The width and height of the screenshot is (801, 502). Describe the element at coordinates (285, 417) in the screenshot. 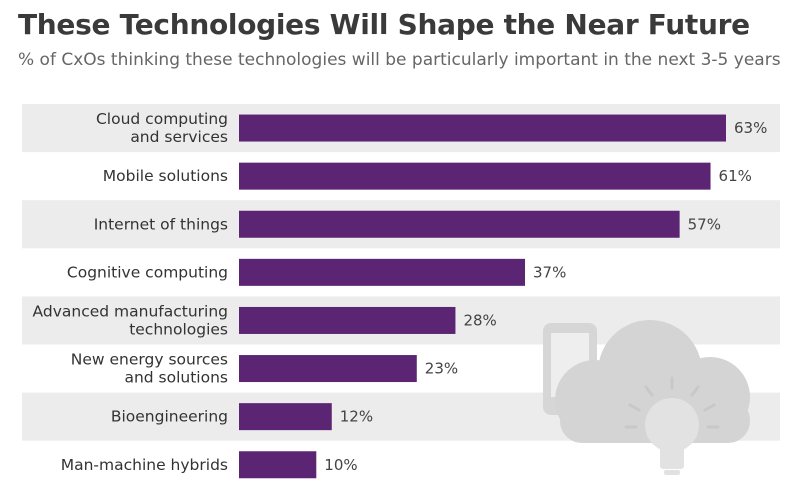

I see `bar-bioengineering` at that location.